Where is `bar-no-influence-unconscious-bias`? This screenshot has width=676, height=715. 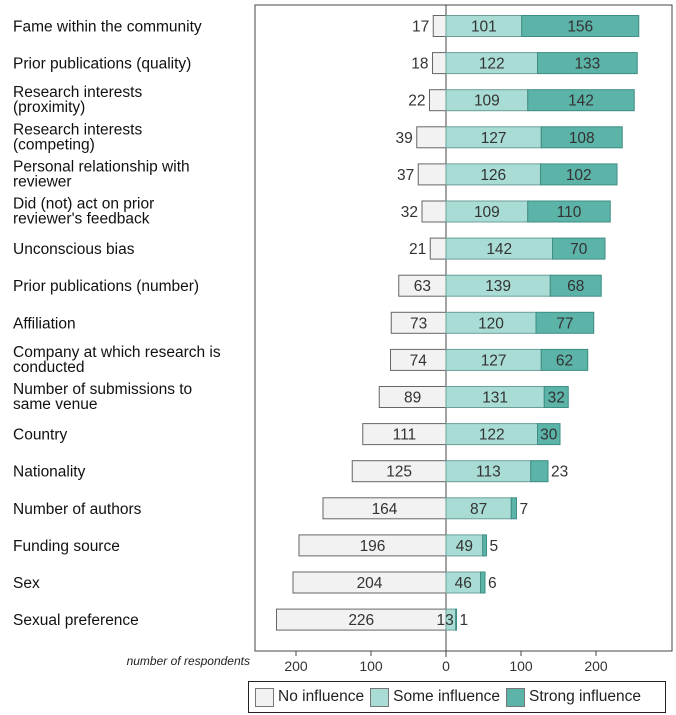
bar-no-influence-unconscious-bias is located at coordinates (438, 248).